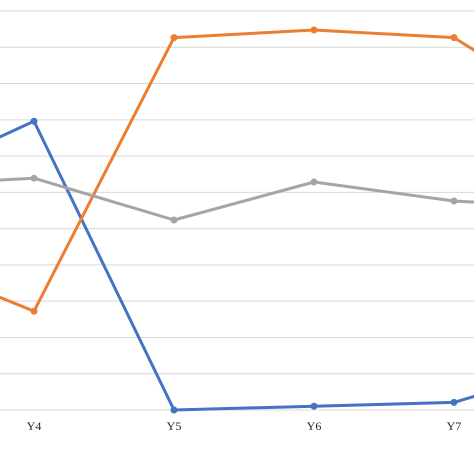 The height and width of the screenshot is (474, 474). I want to click on x-tick-label: Y4, so click(34, 426).